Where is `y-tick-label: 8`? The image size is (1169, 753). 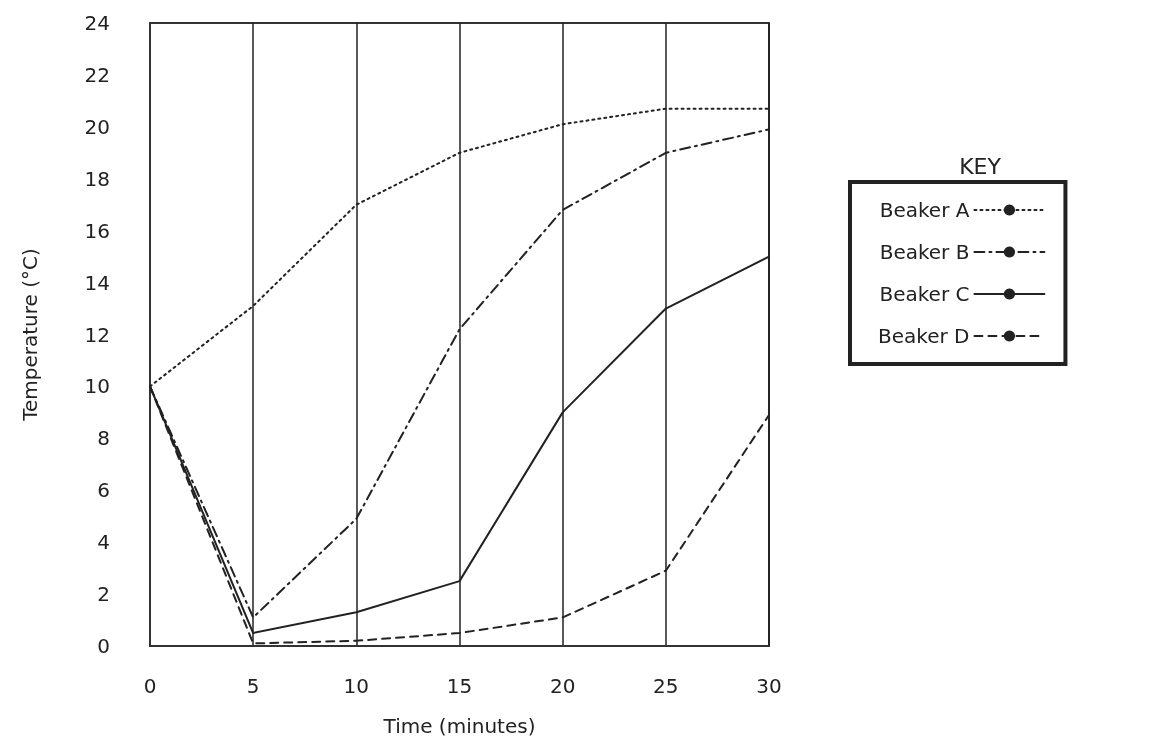
y-tick-label: 8 is located at coordinates (103, 438).